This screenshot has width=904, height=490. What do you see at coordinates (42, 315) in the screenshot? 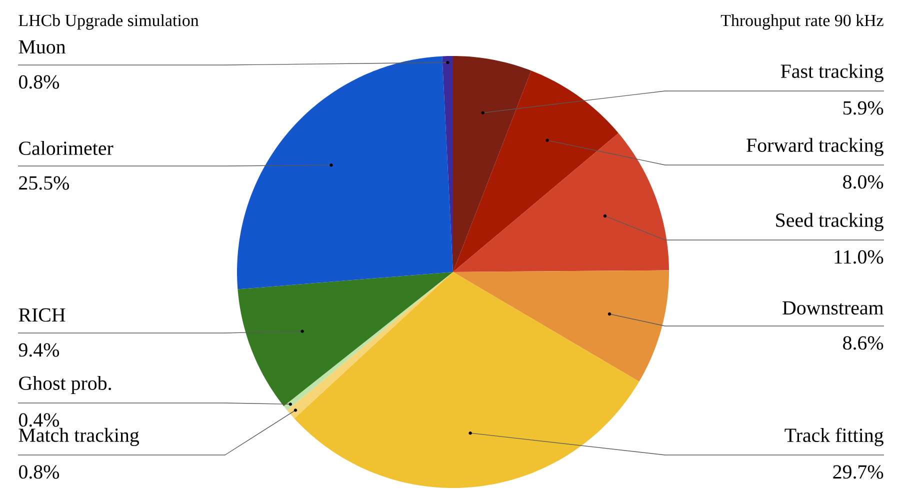
I see `slice-label: RICH` at bounding box center [42, 315].